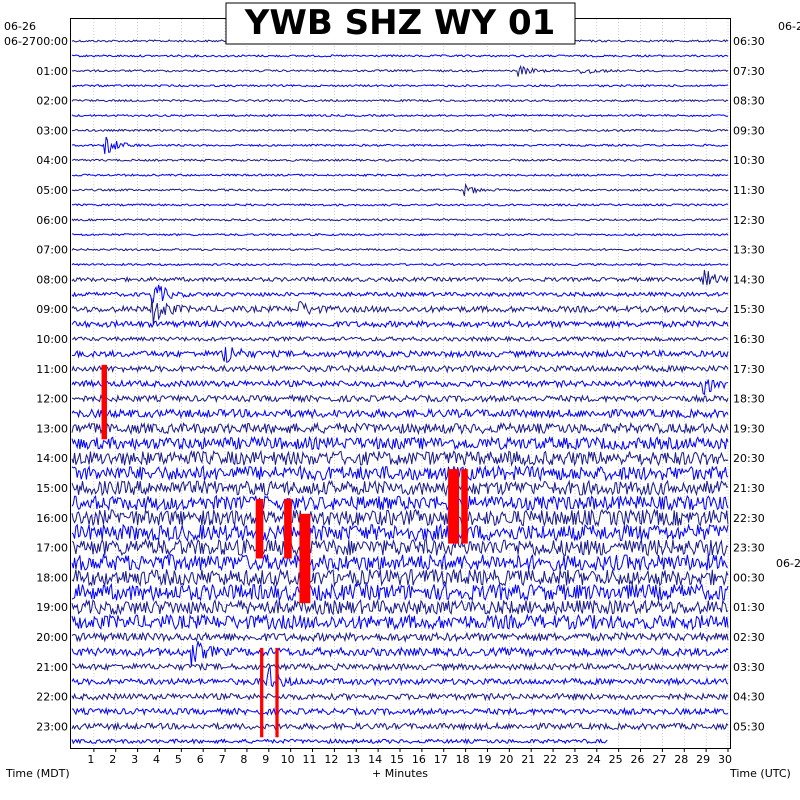 This screenshot has width=800, height=800. I want to click on title-box, so click(400, 23).